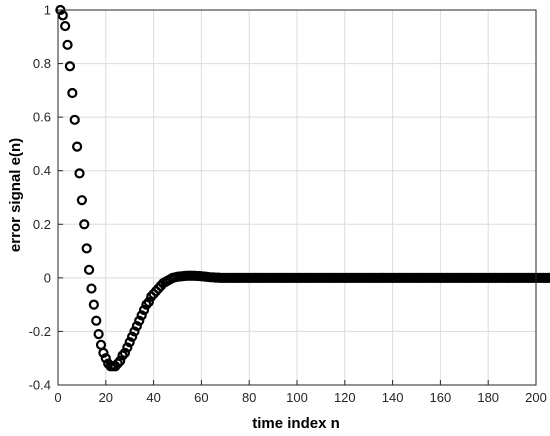  Describe the element at coordinates (42, 63) in the screenshot. I see `y-tick-label: 0.8` at that location.